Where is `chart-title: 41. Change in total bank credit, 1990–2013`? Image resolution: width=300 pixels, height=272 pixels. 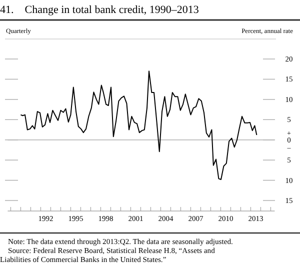 chart-title: 41. Change in total bank credit, 1990–2013 is located at coordinates (100, 10).